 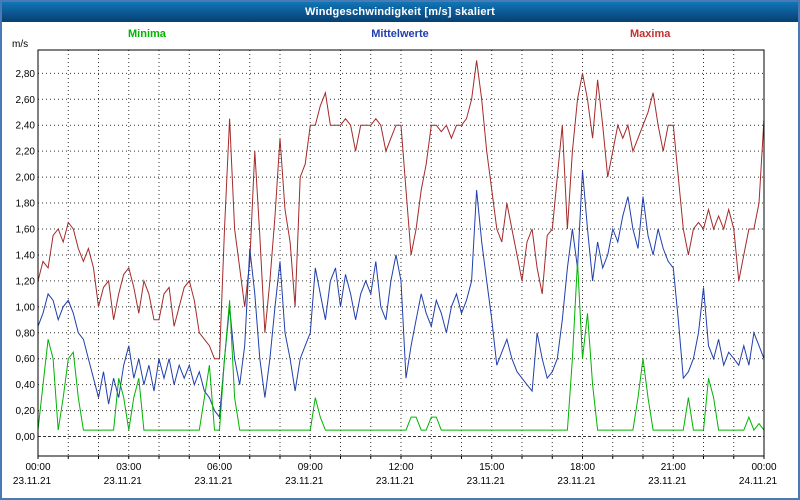 What do you see at coordinates (400, 34) in the screenshot?
I see `legend-mittelwerte: Mittelwerte` at bounding box center [400, 34].